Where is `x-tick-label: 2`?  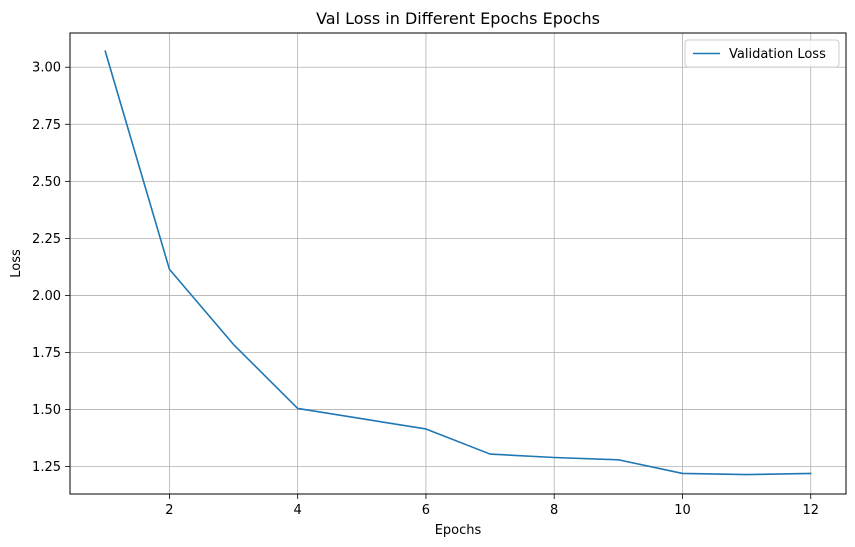
x-tick-label: 2 is located at coordinates (169, 510).